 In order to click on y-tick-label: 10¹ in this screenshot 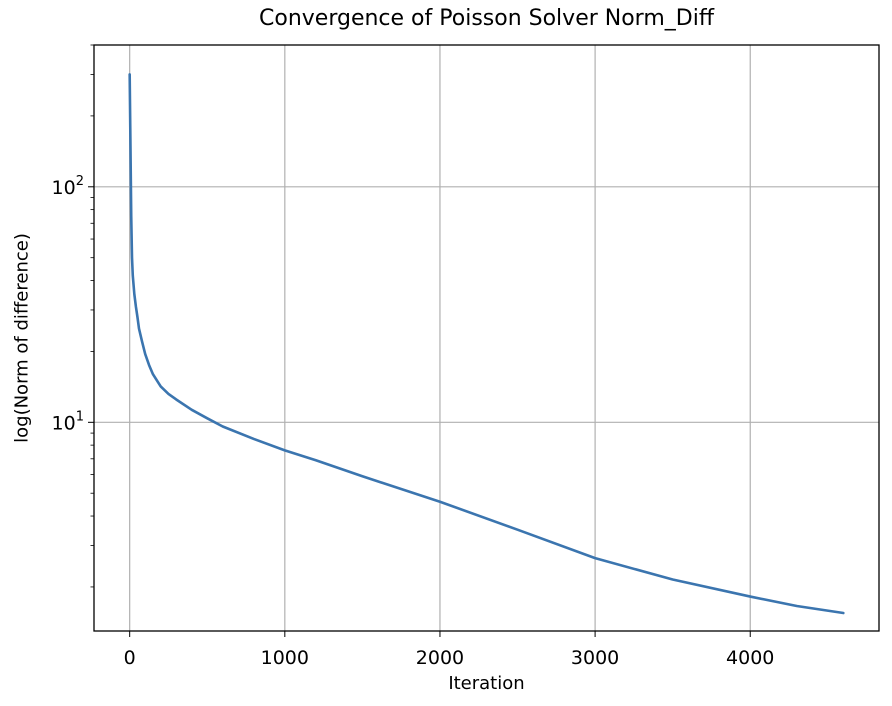, I will do `click(68, 421)`.